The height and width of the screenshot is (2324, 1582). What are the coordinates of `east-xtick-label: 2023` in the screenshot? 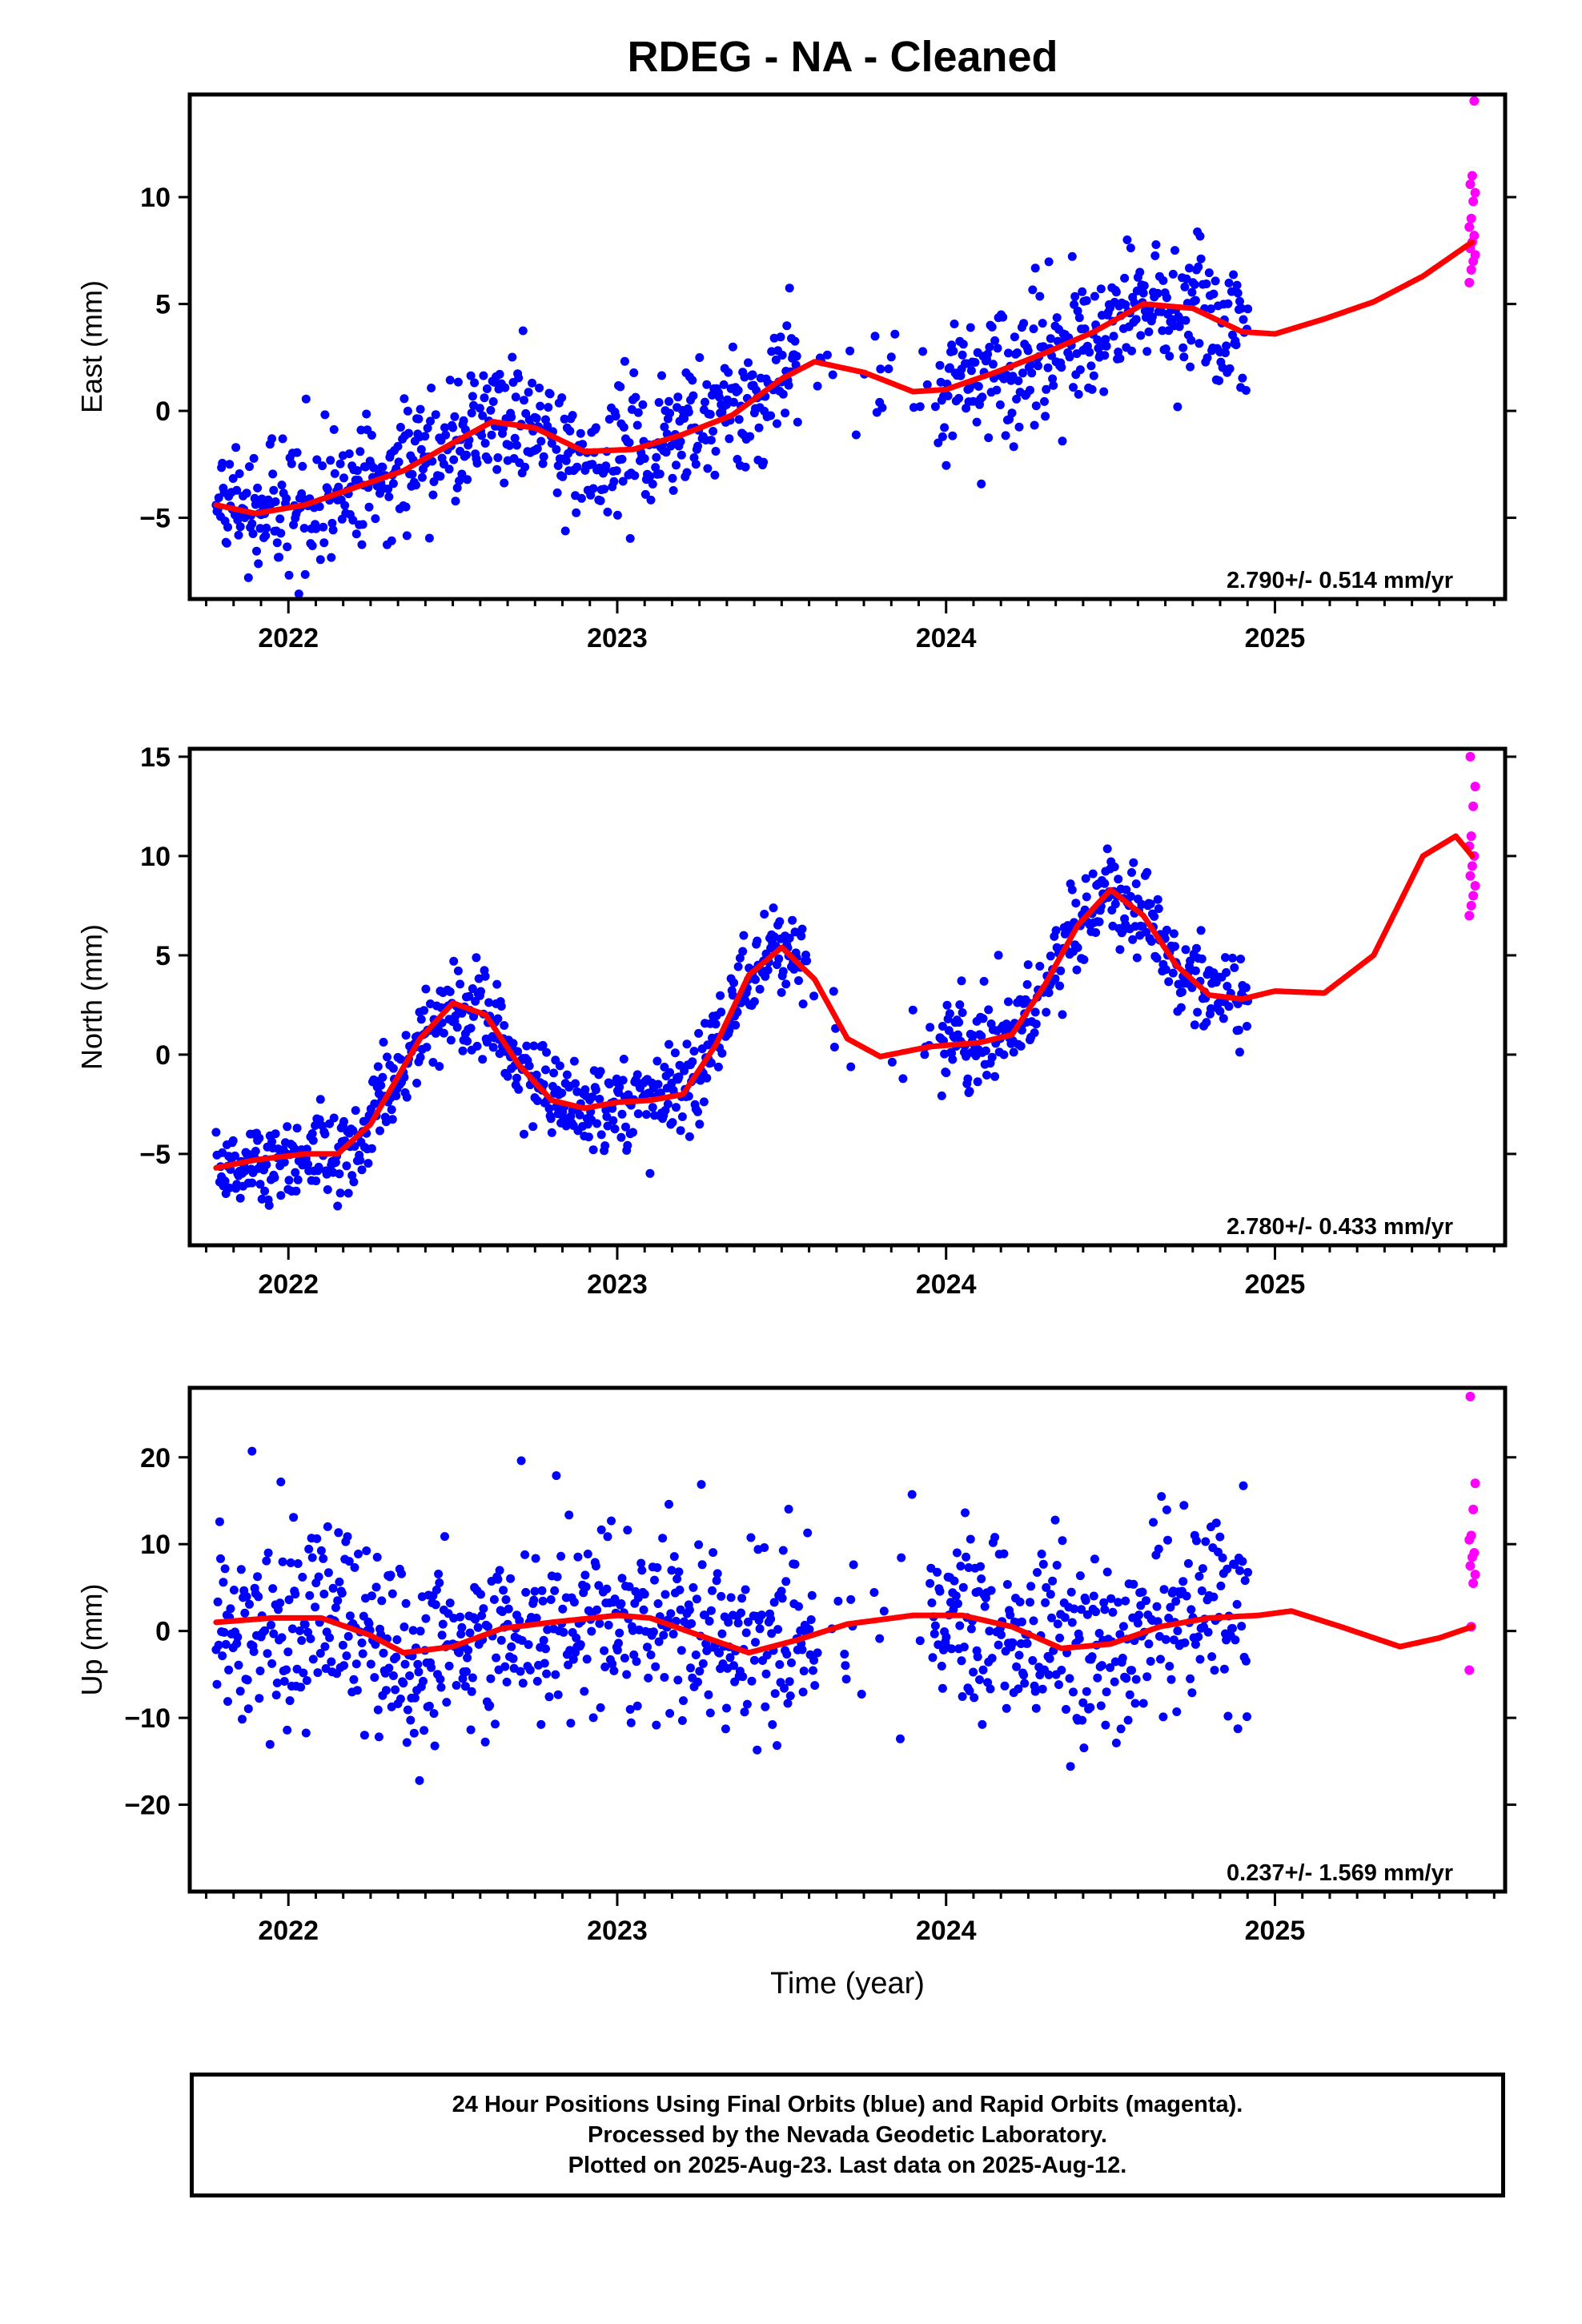 It's located at (617, 638).